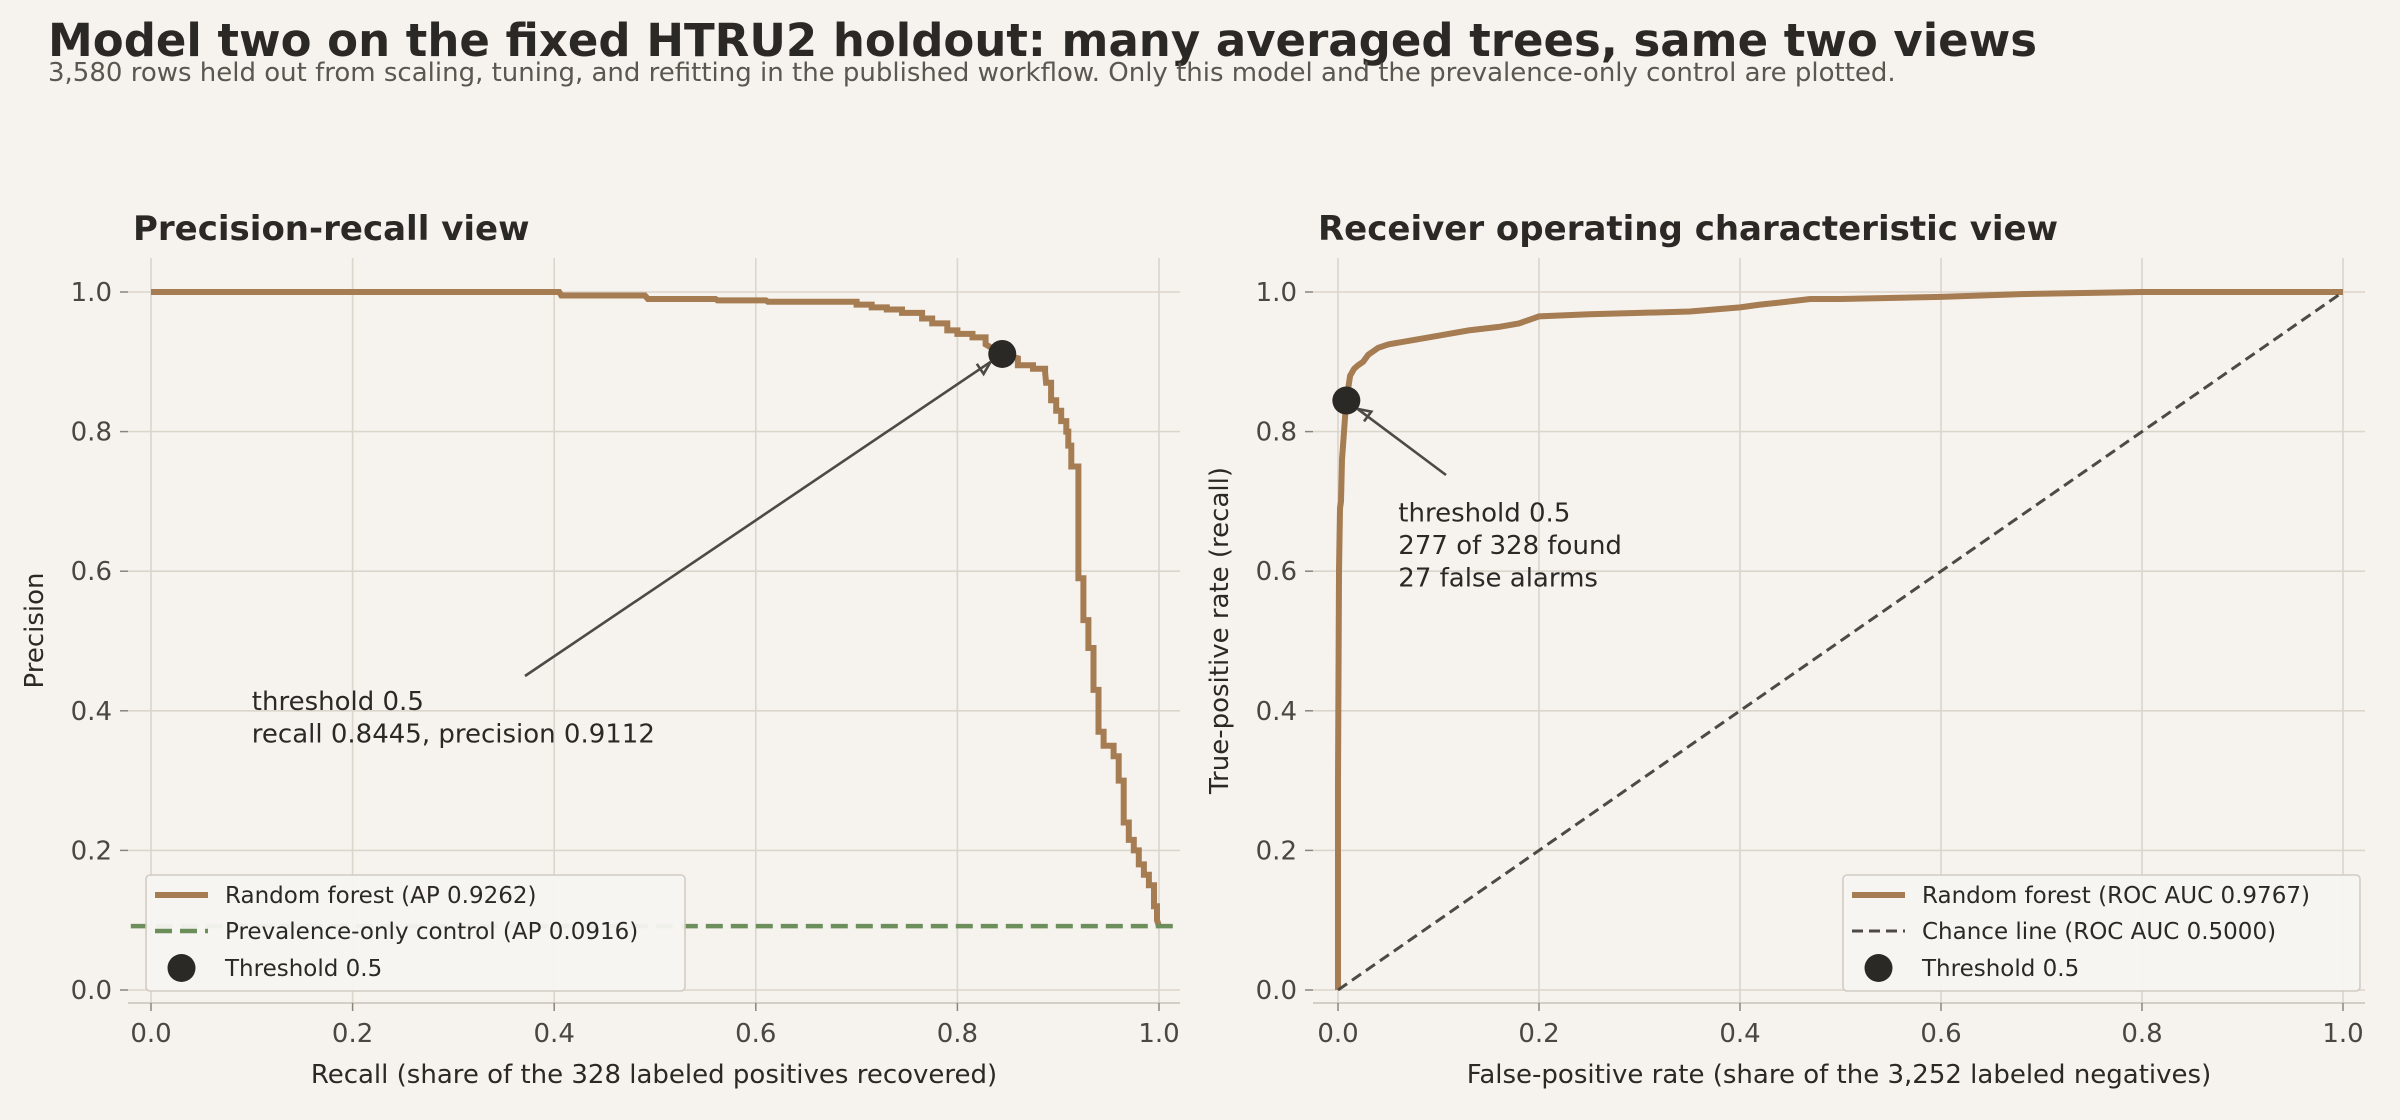  Describe the element at coordinates (431, 932) in the screenshot. I see `legend-label: Prevalence-only control (AP 0.0916)` at that location.